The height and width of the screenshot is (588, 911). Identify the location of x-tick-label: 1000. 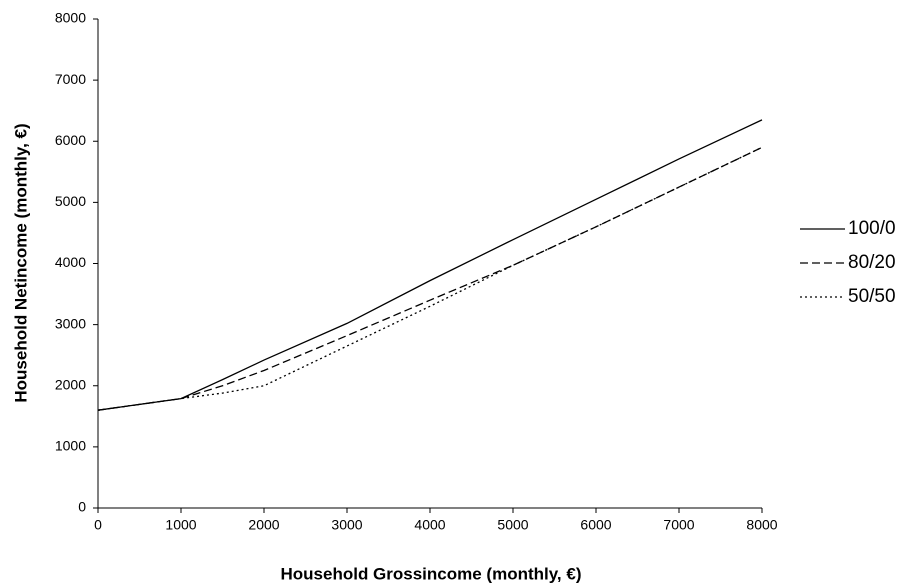
(180, 525).